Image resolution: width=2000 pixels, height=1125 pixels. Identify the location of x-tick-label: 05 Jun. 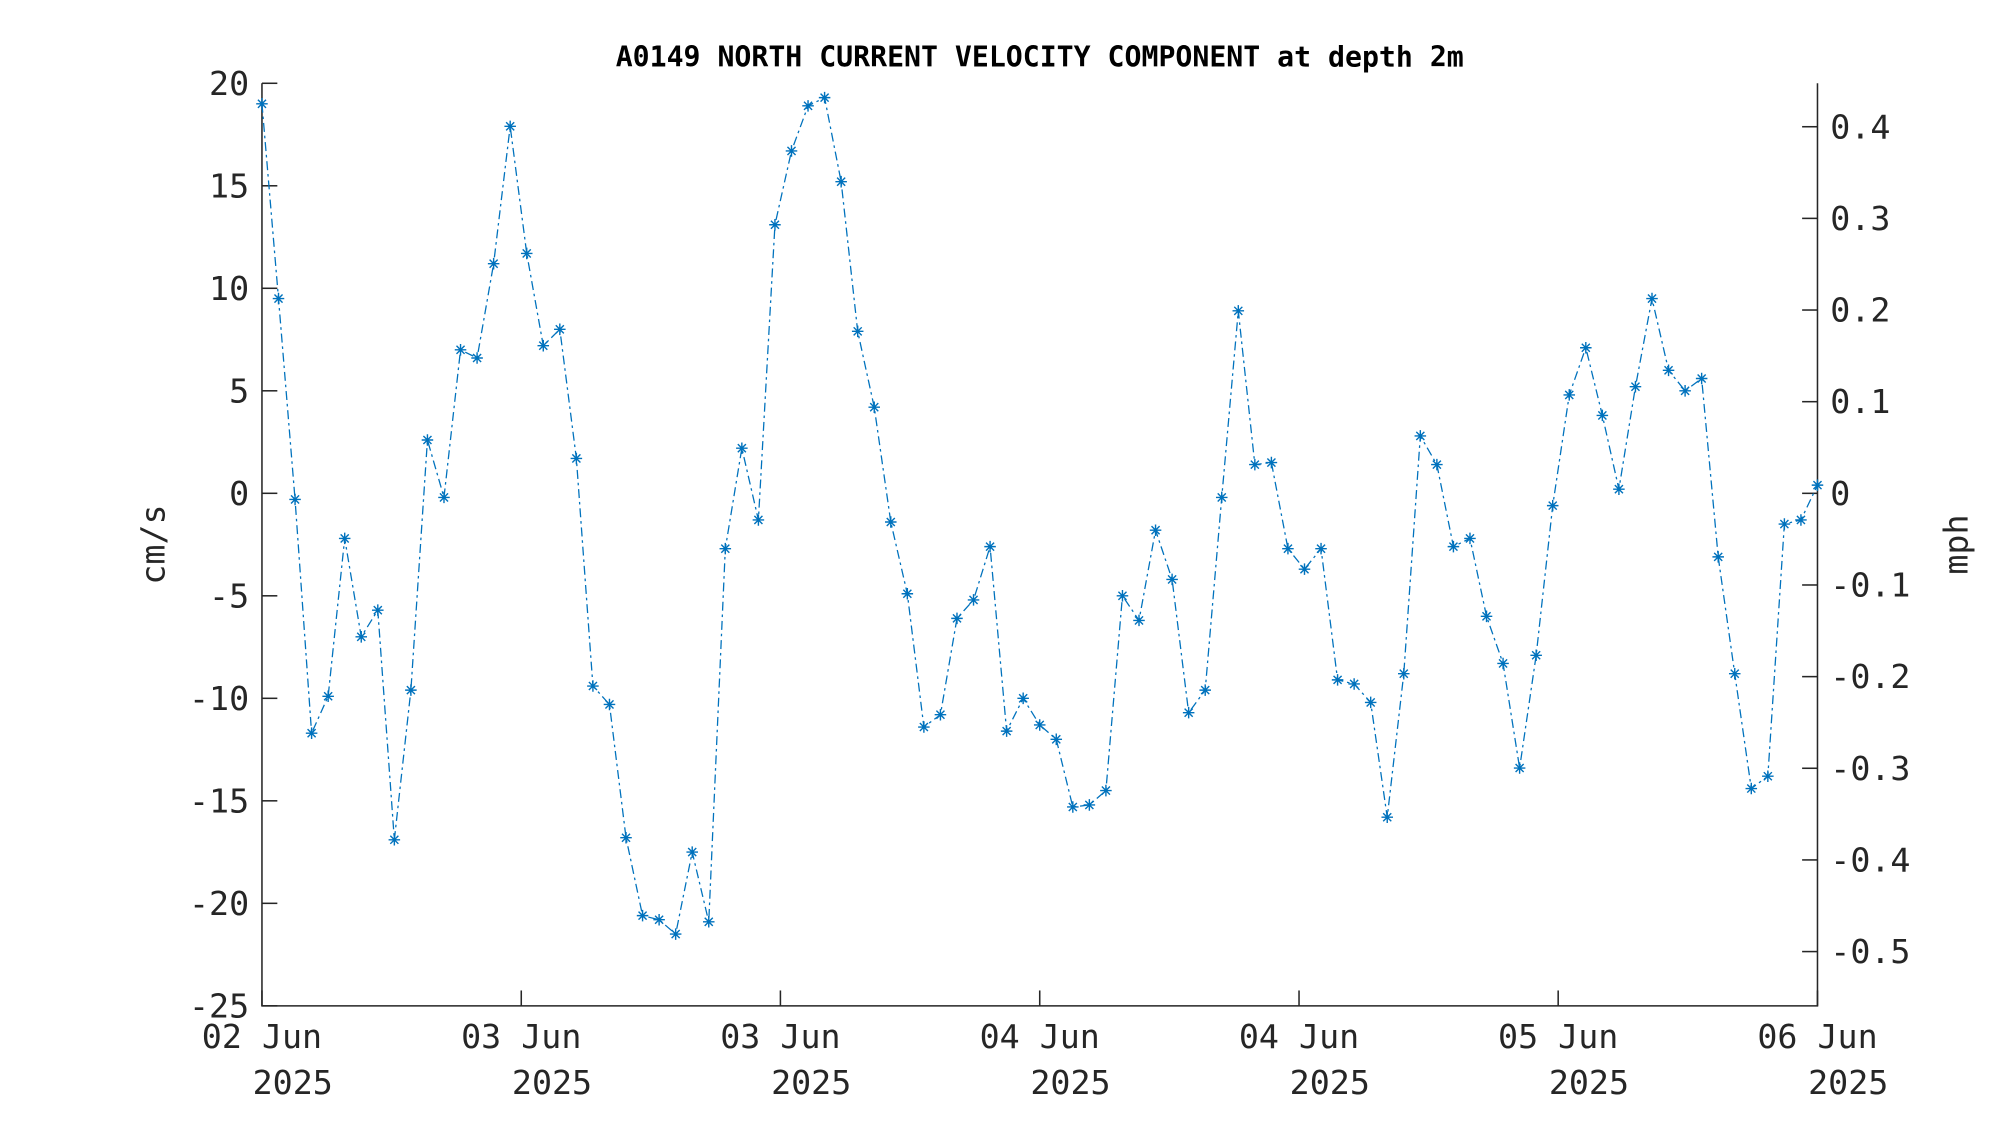
(1558, 1036).